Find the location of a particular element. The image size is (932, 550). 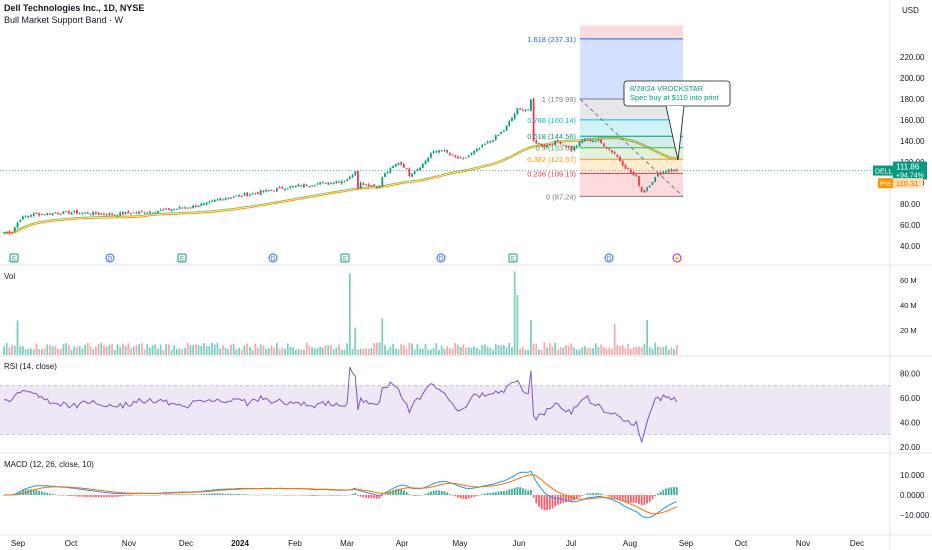

price-tick: 160.00 is located at coordinates (912, 120).